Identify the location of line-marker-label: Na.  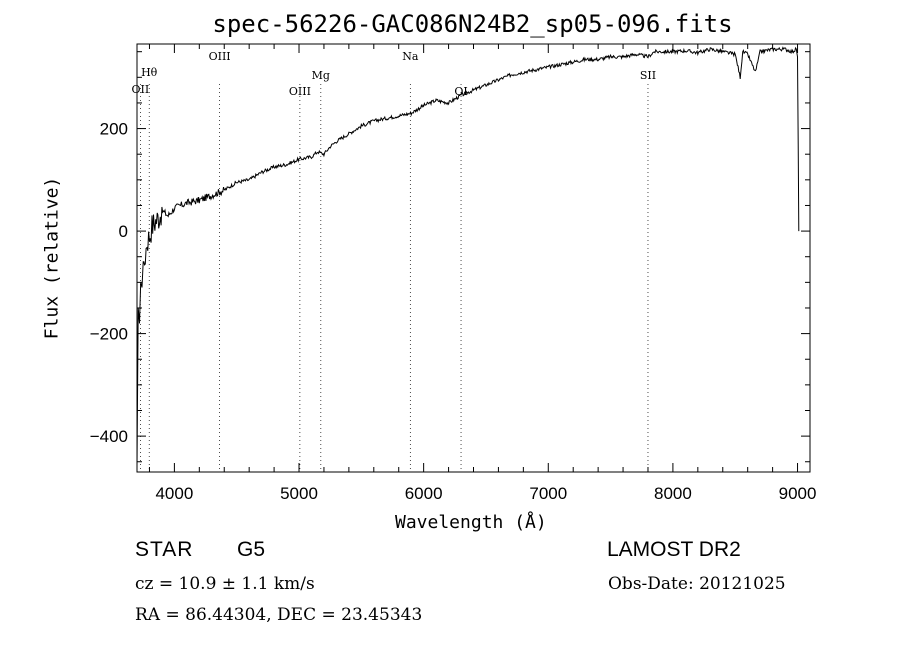
(410, 56).